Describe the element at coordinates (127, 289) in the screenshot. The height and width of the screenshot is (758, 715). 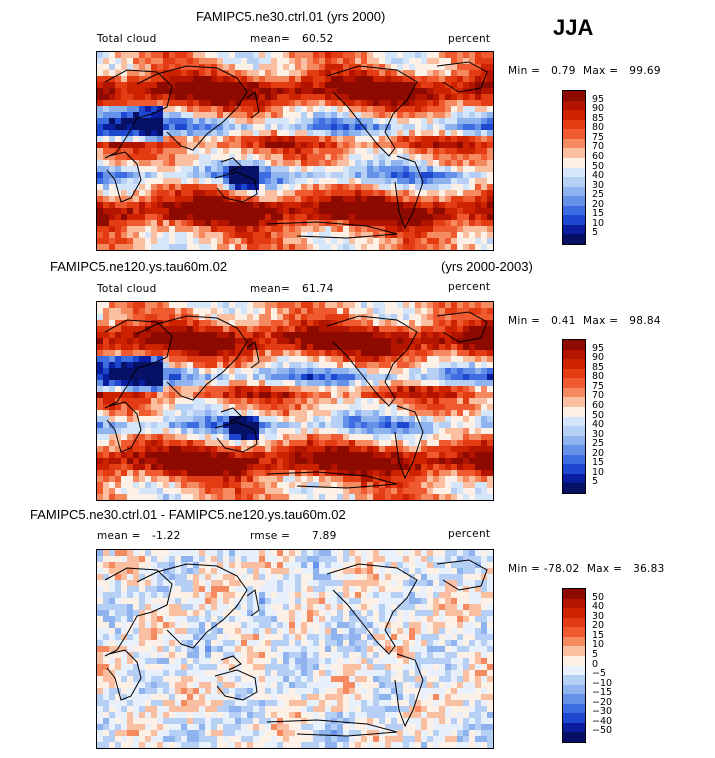
I see `panel2-field-label: Total cloud` at that location.